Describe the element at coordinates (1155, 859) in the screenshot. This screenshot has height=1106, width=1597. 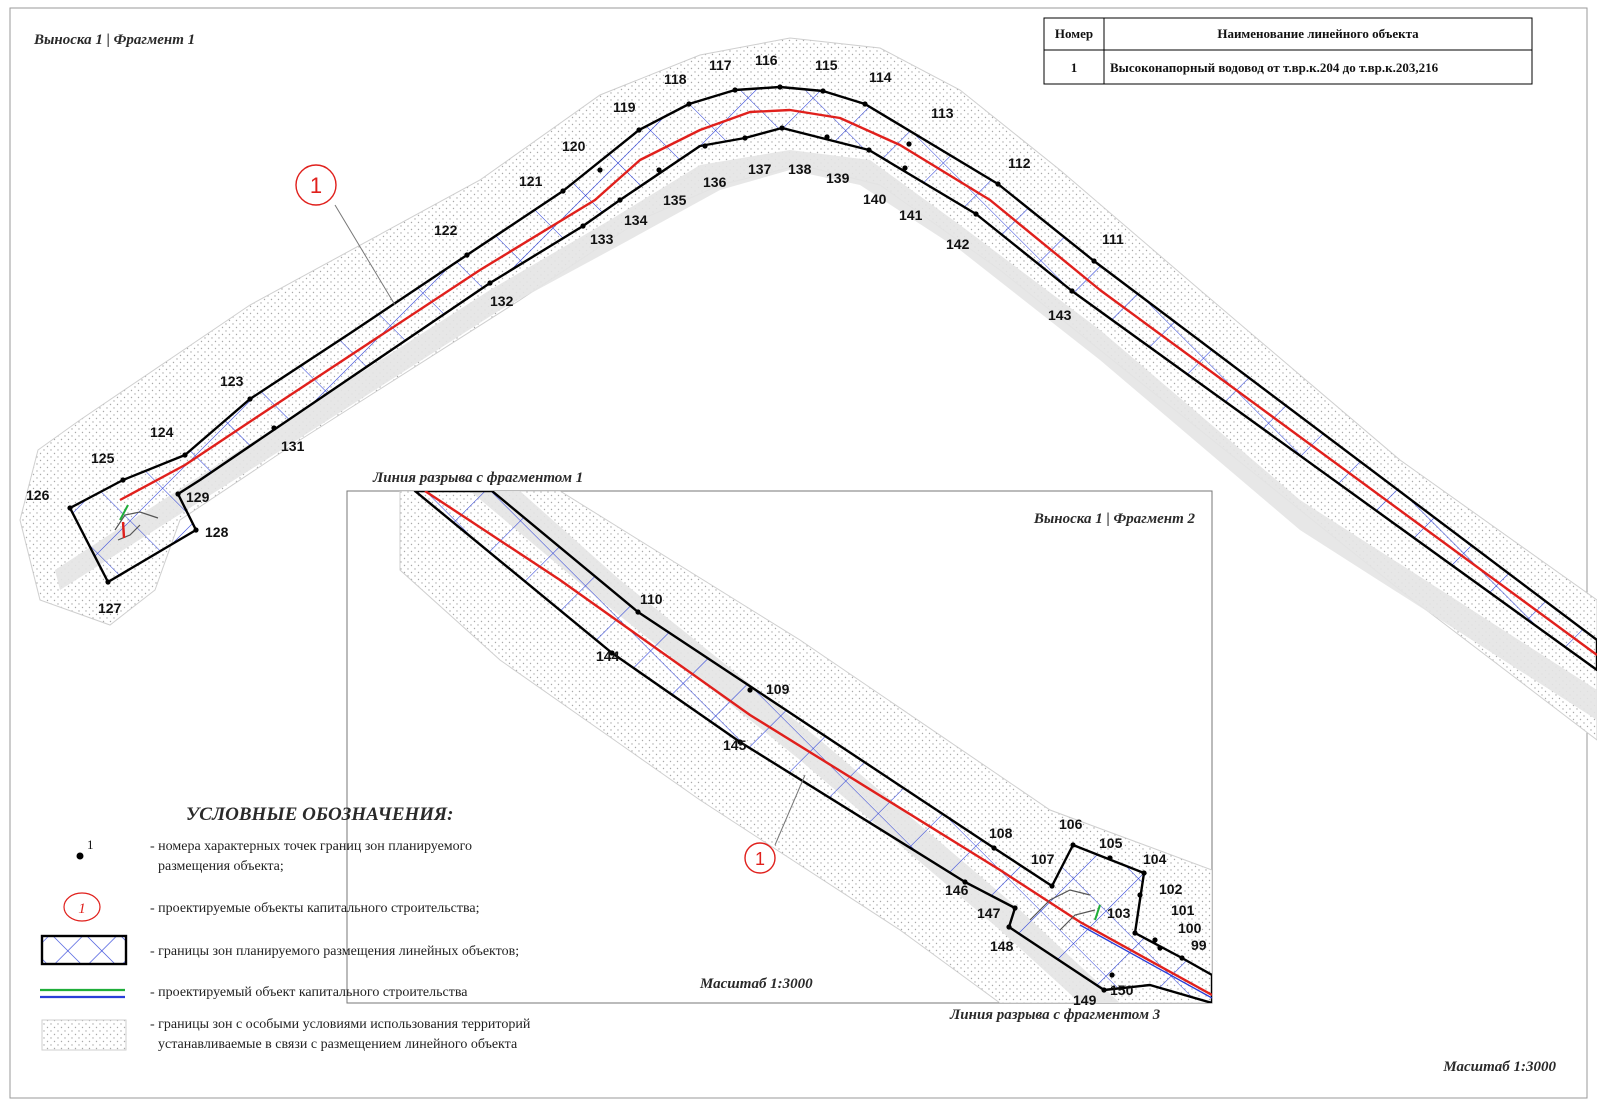
I see `point-label-104: 104` at that location.